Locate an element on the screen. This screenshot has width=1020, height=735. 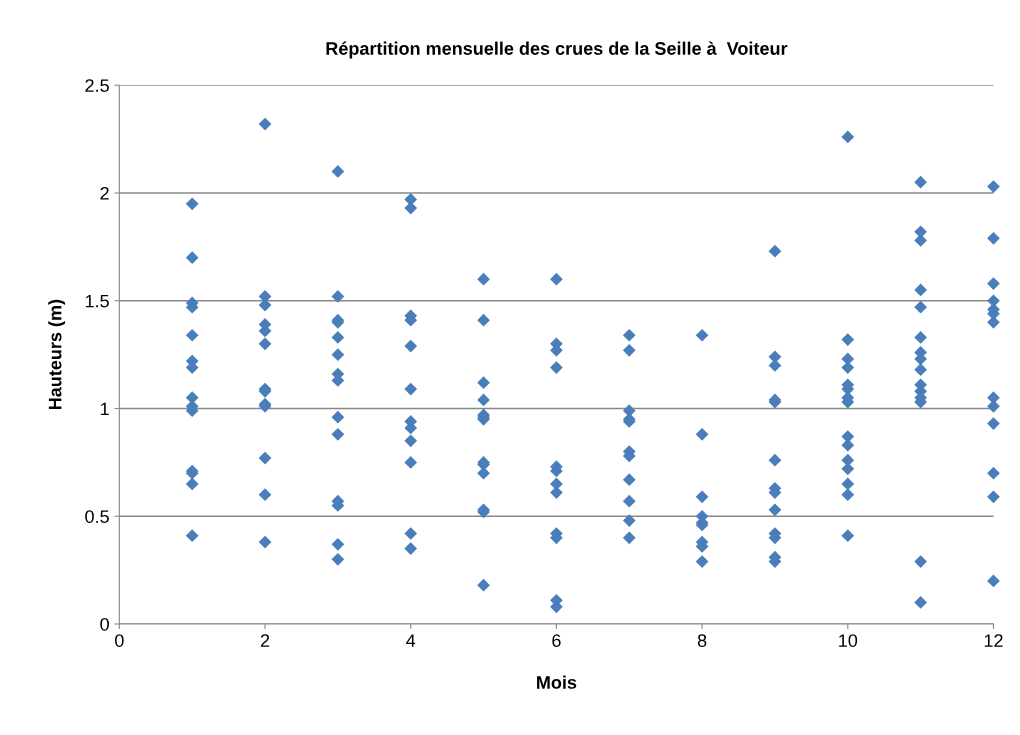
y-tick-label: 1.5 is located at coordinates (97, 301).